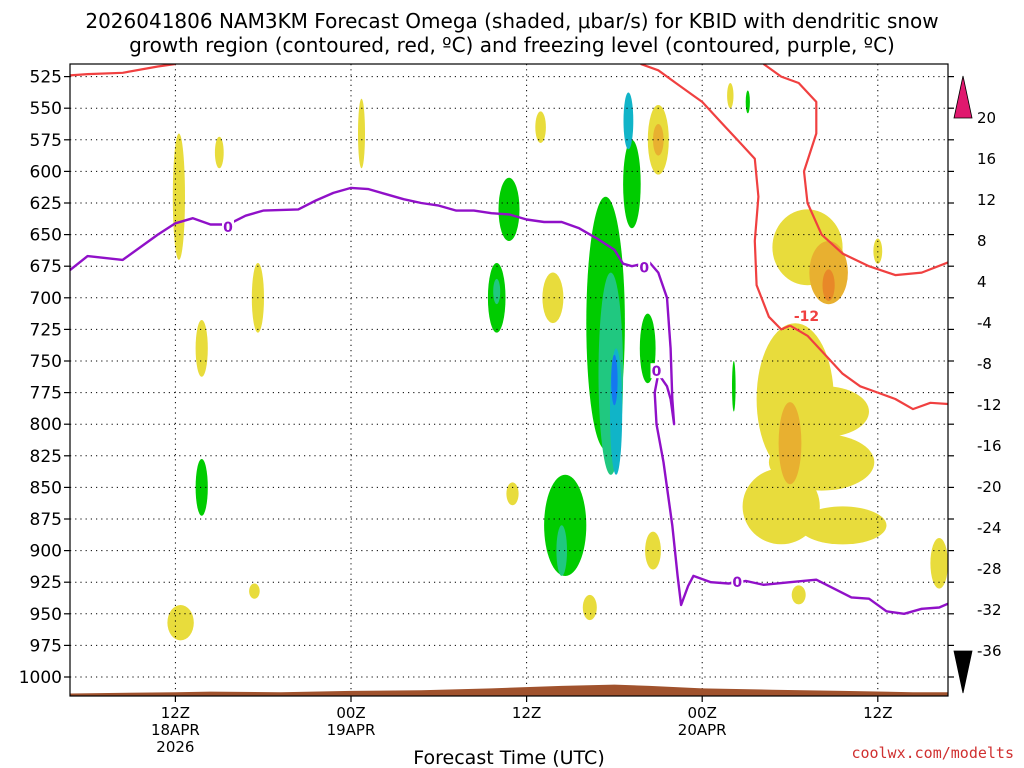 The image size is (1024, 768). Describe the element at coordinates (986, 118) in the screenshot. I see `colorbar-label: 20` at that location.